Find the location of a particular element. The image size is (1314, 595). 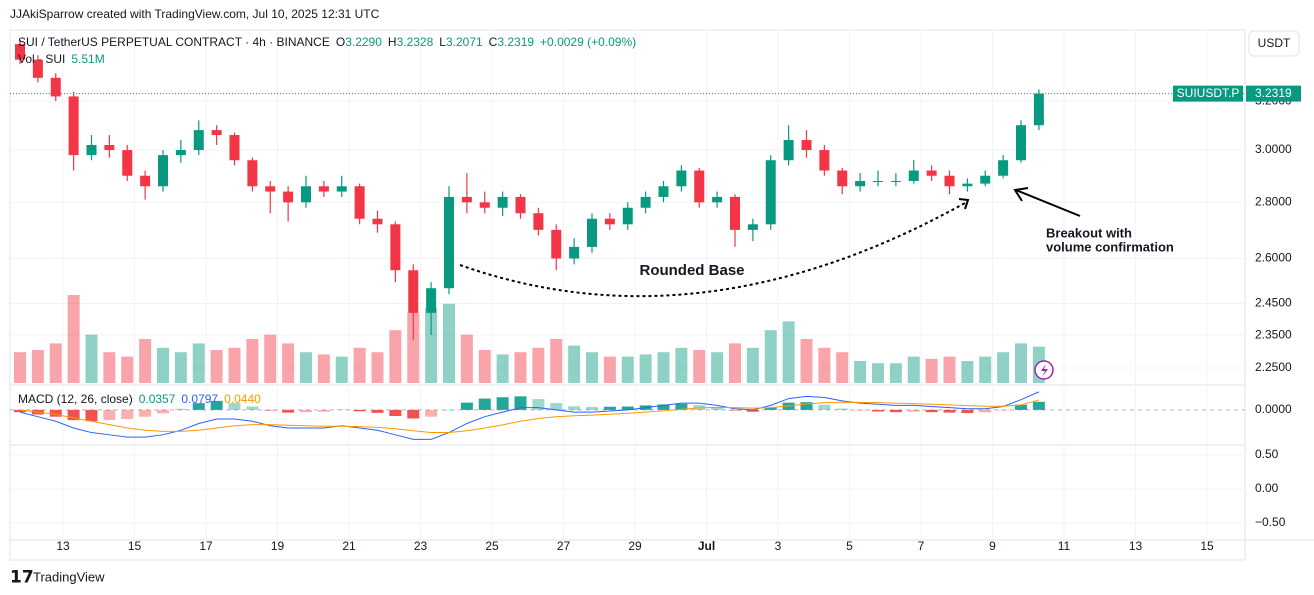

y-tick-label: 0.0000 is located at coordinates (1273, 409).